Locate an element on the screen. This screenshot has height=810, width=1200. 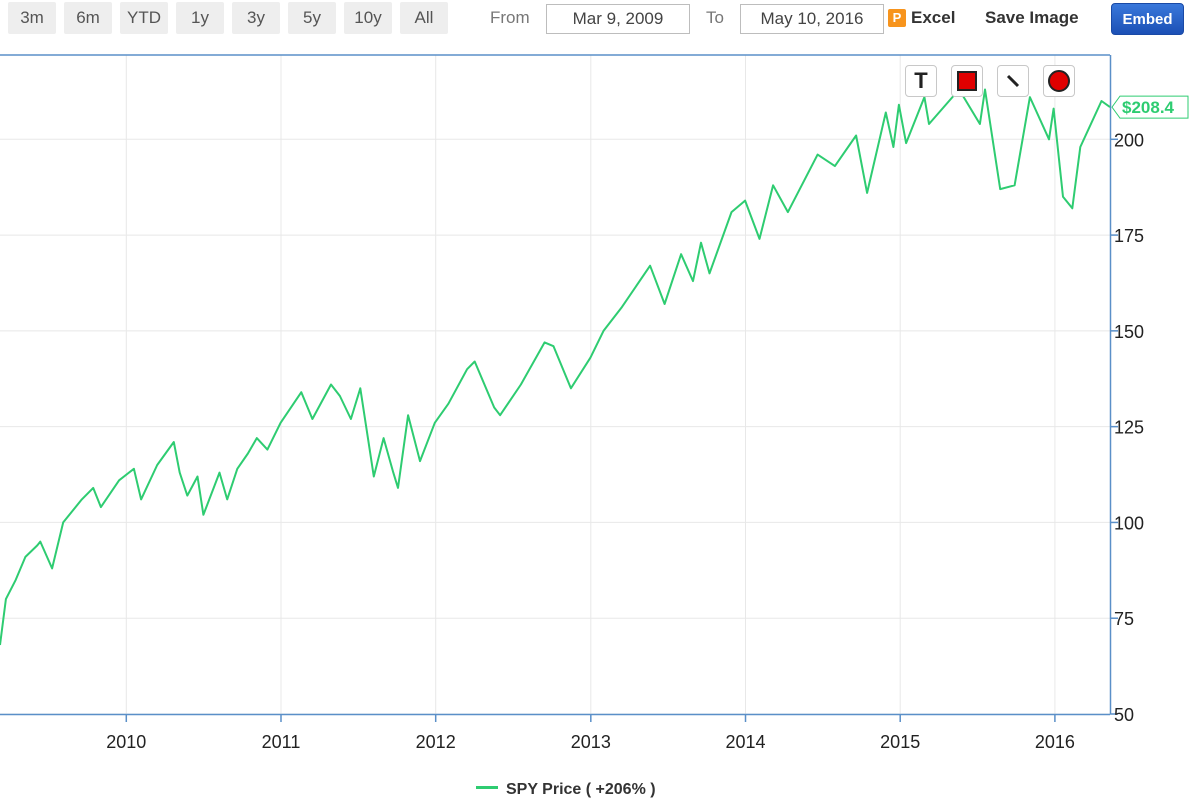
y-tick-label: 125 is located at coordinates (1129, 428).